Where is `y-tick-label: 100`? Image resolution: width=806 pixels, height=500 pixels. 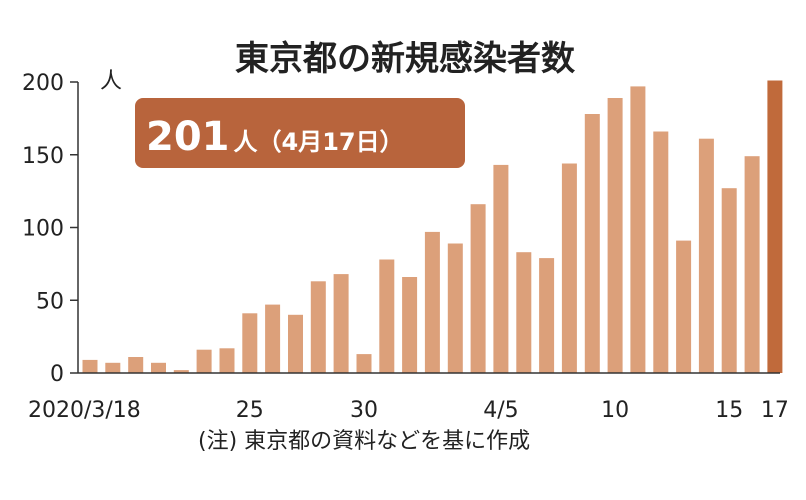
y-tick-label: 100 is located at coordinates (43, 229).